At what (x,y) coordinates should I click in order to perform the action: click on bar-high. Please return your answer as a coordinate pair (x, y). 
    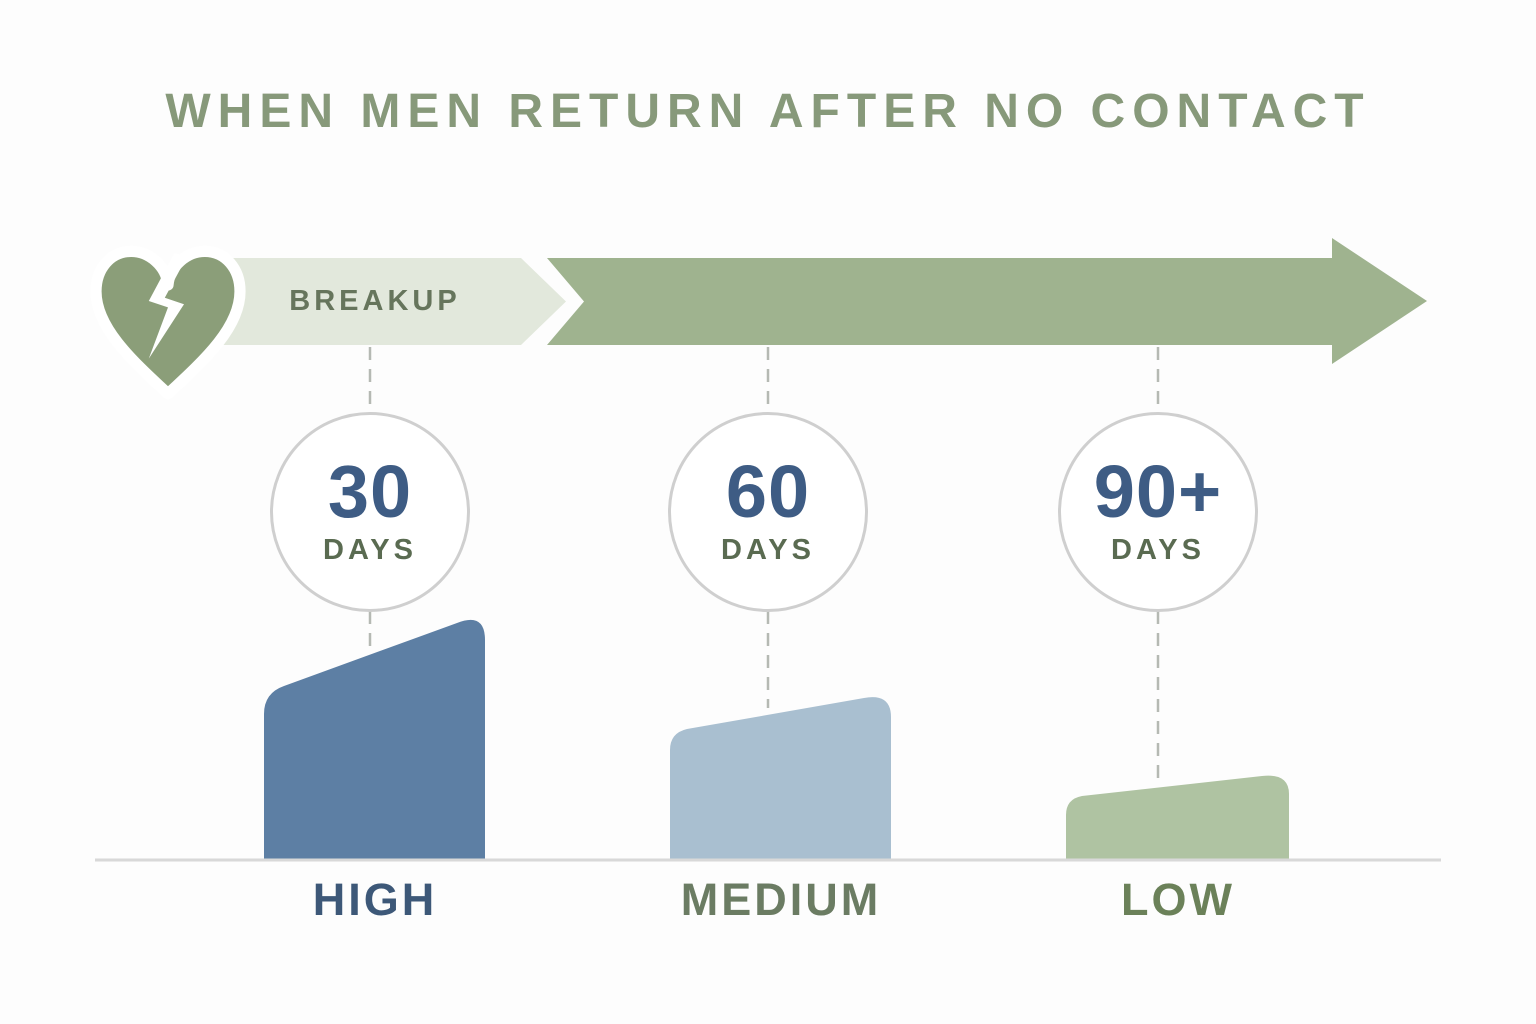
    Looking at the image, I should click on (374, 739).